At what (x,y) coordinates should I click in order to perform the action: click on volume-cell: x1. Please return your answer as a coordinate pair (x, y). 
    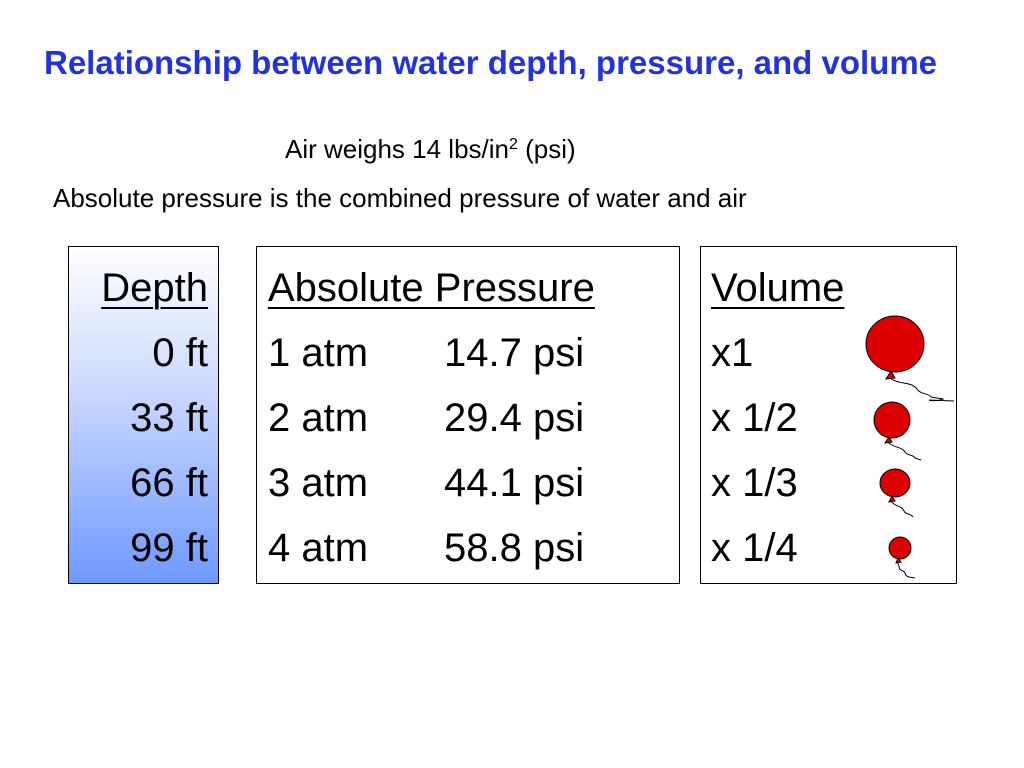
    Looking at the image, I should click on (732, 353).